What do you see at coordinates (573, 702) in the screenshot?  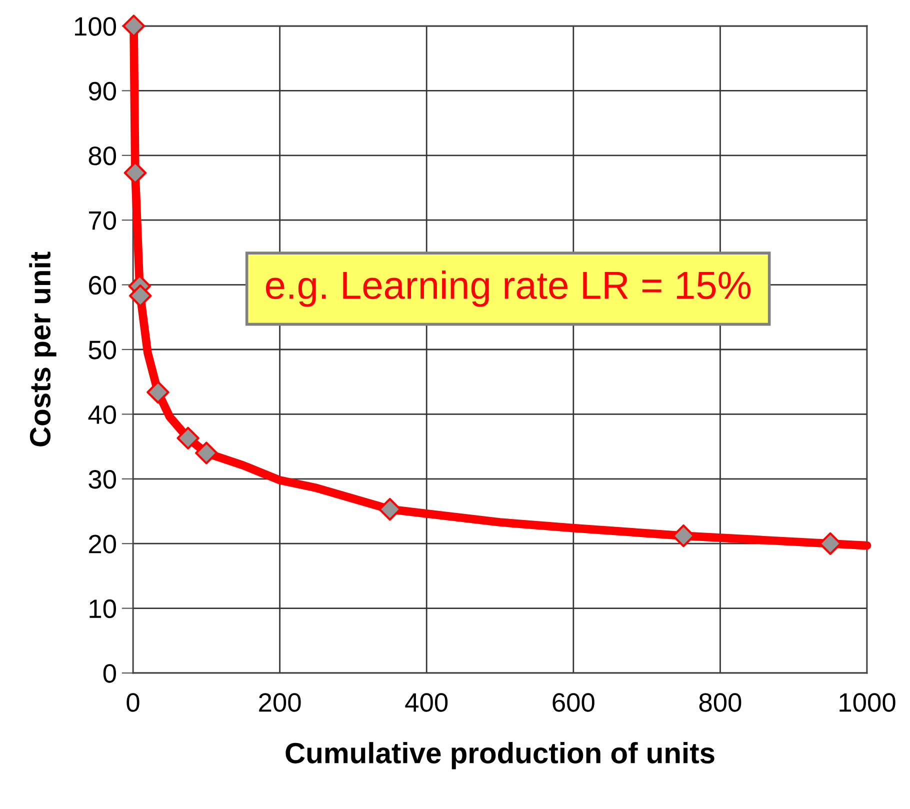 I see `x-tick-label: 600` at bounding box center [573, 702].